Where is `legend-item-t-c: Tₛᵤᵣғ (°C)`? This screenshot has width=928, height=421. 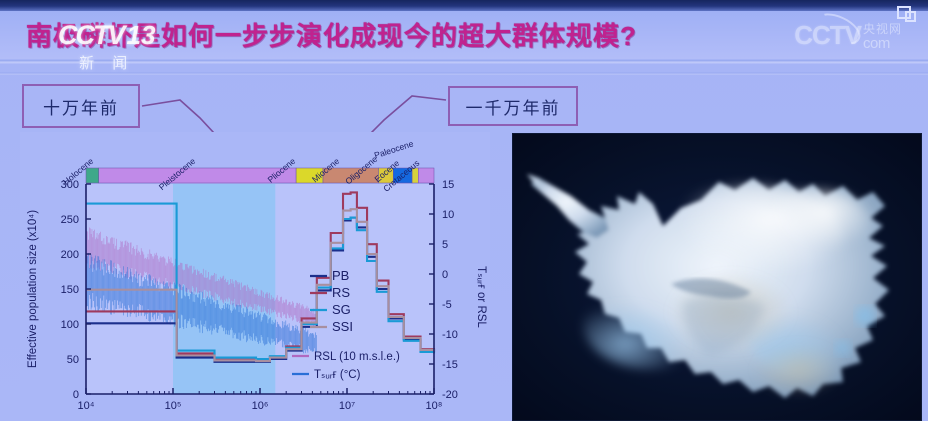
legend-item-t-c: Tₛᵤᵣғ (°C) is located at coordinates (326, 375).